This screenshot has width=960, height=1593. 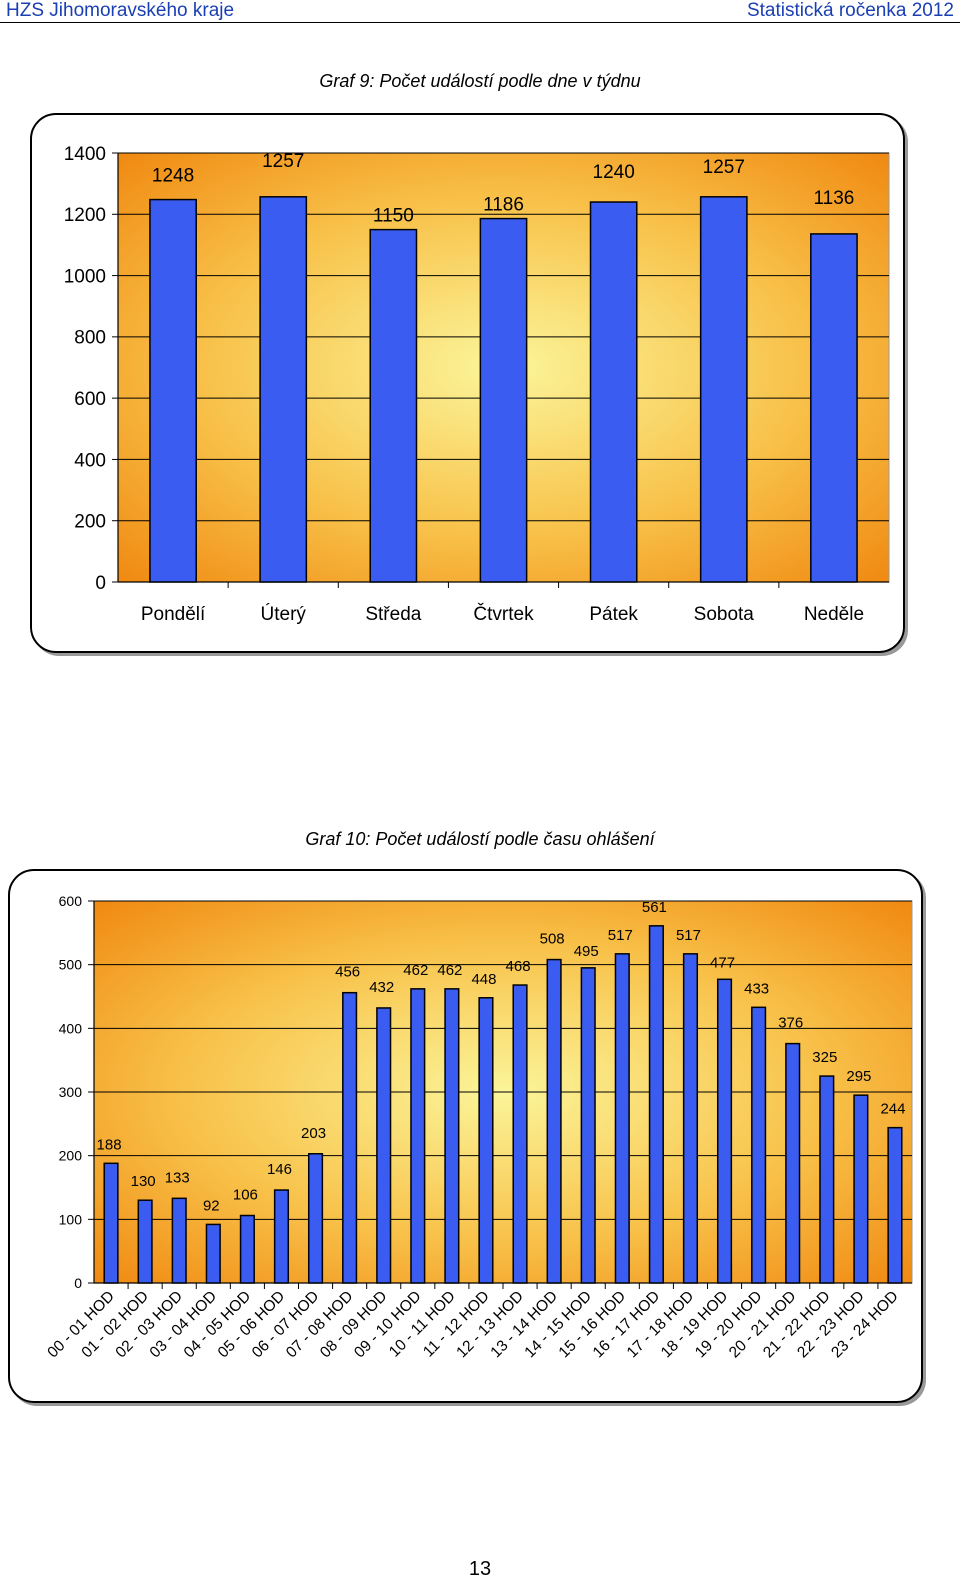 I want to click on chart-2-y-tick-label: 200, so click(x=71, y=1156).